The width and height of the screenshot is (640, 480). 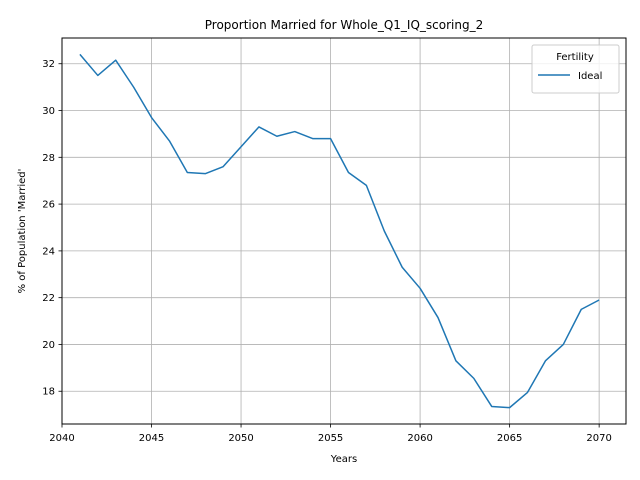 I want to click on x-tick-label: 2040, so click(x=61, y=438).